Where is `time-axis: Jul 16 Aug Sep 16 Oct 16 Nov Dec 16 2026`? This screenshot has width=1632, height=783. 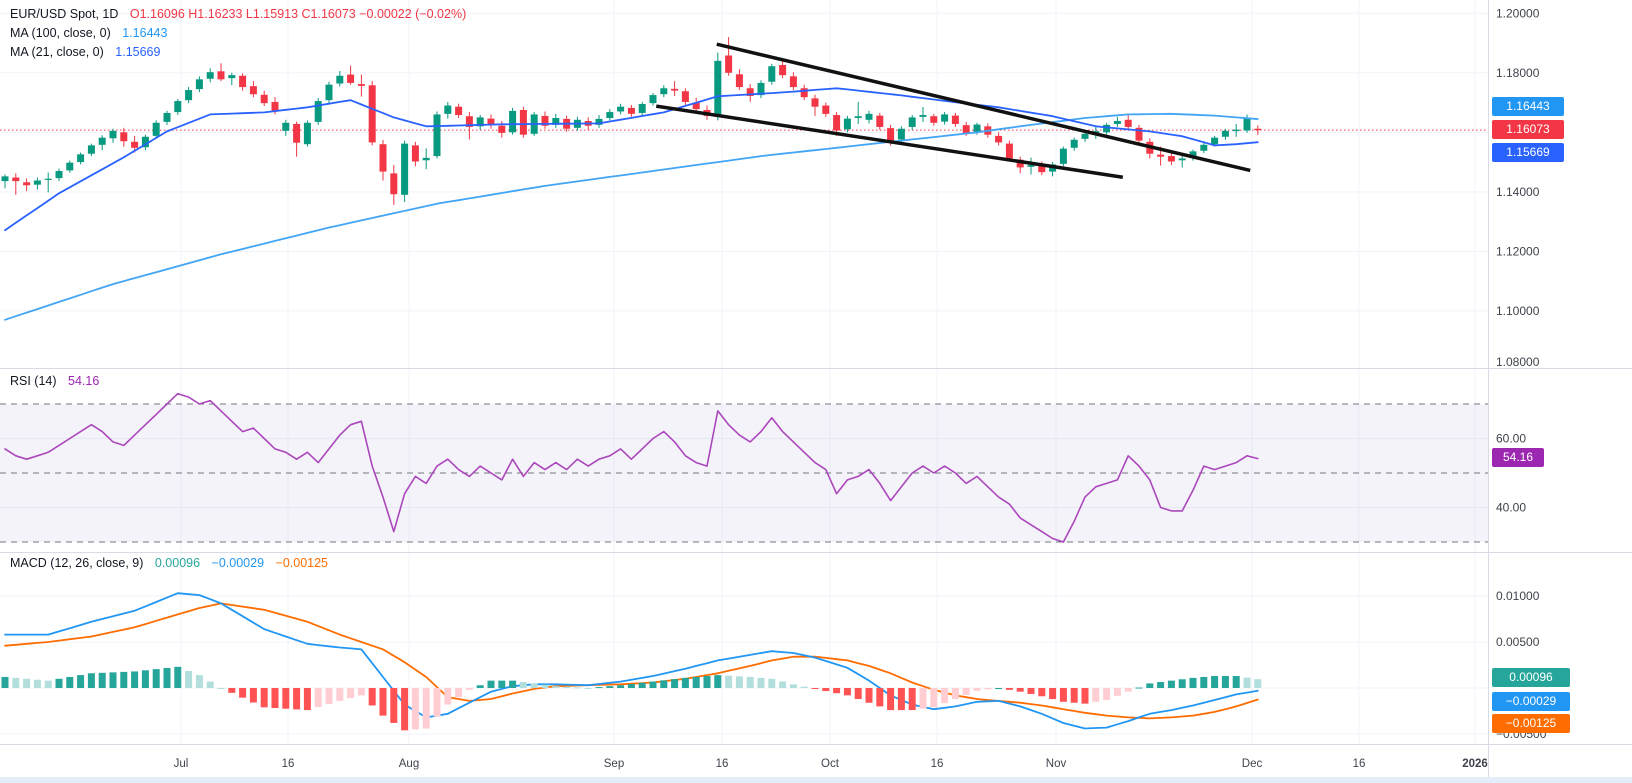 time-axis: Jul 16 Aug Sep 16 Oct 16 Nov Dec 16 2026 is located at coordinates (831, 764).